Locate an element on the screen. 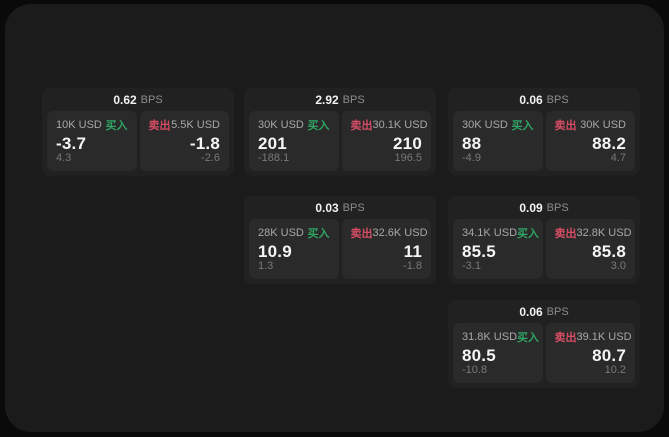 The image size is (669, 437). buy-amount: 10K USD is located at coordinates (79, 125).